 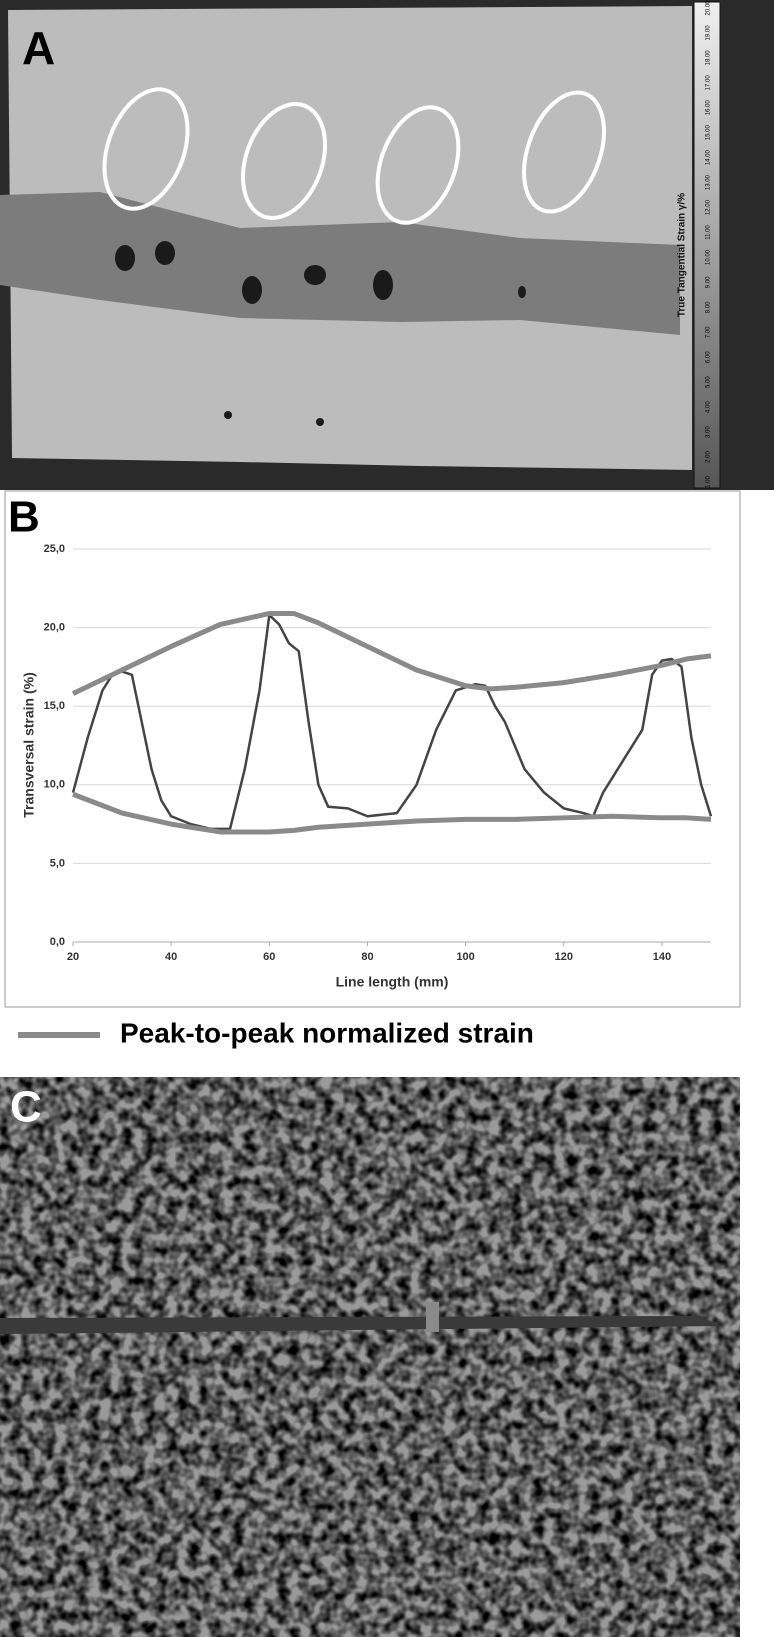 What do you see at coordinates (709, 108) in the screenshot?
I see `colorbar-tick-label: 16.00` at bounding box center [709, 108].